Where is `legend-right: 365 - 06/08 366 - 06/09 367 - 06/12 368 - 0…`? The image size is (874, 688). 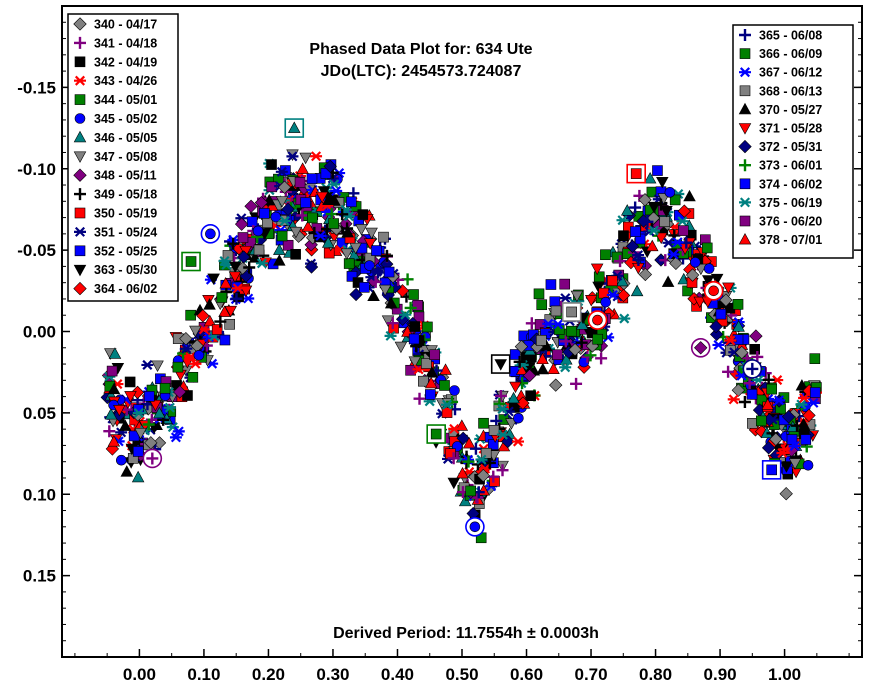 legend-right: 365 - 06/08 366 - 06/09 367 - 06/12 368 - 0… is located at coordinates (793, 141).